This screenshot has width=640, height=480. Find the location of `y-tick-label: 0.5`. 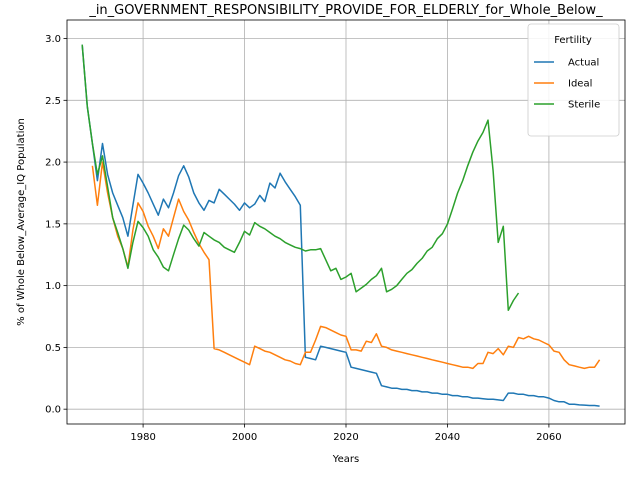

y-tick-label: 0.5 is located at coordinates (53, 348).